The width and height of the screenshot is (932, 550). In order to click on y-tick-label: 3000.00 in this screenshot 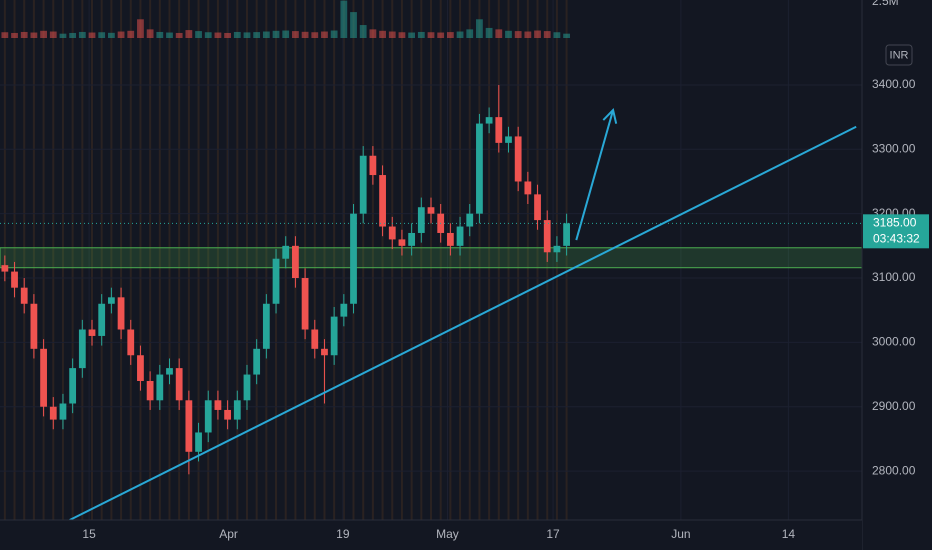, I will do `click(894, 342)`.